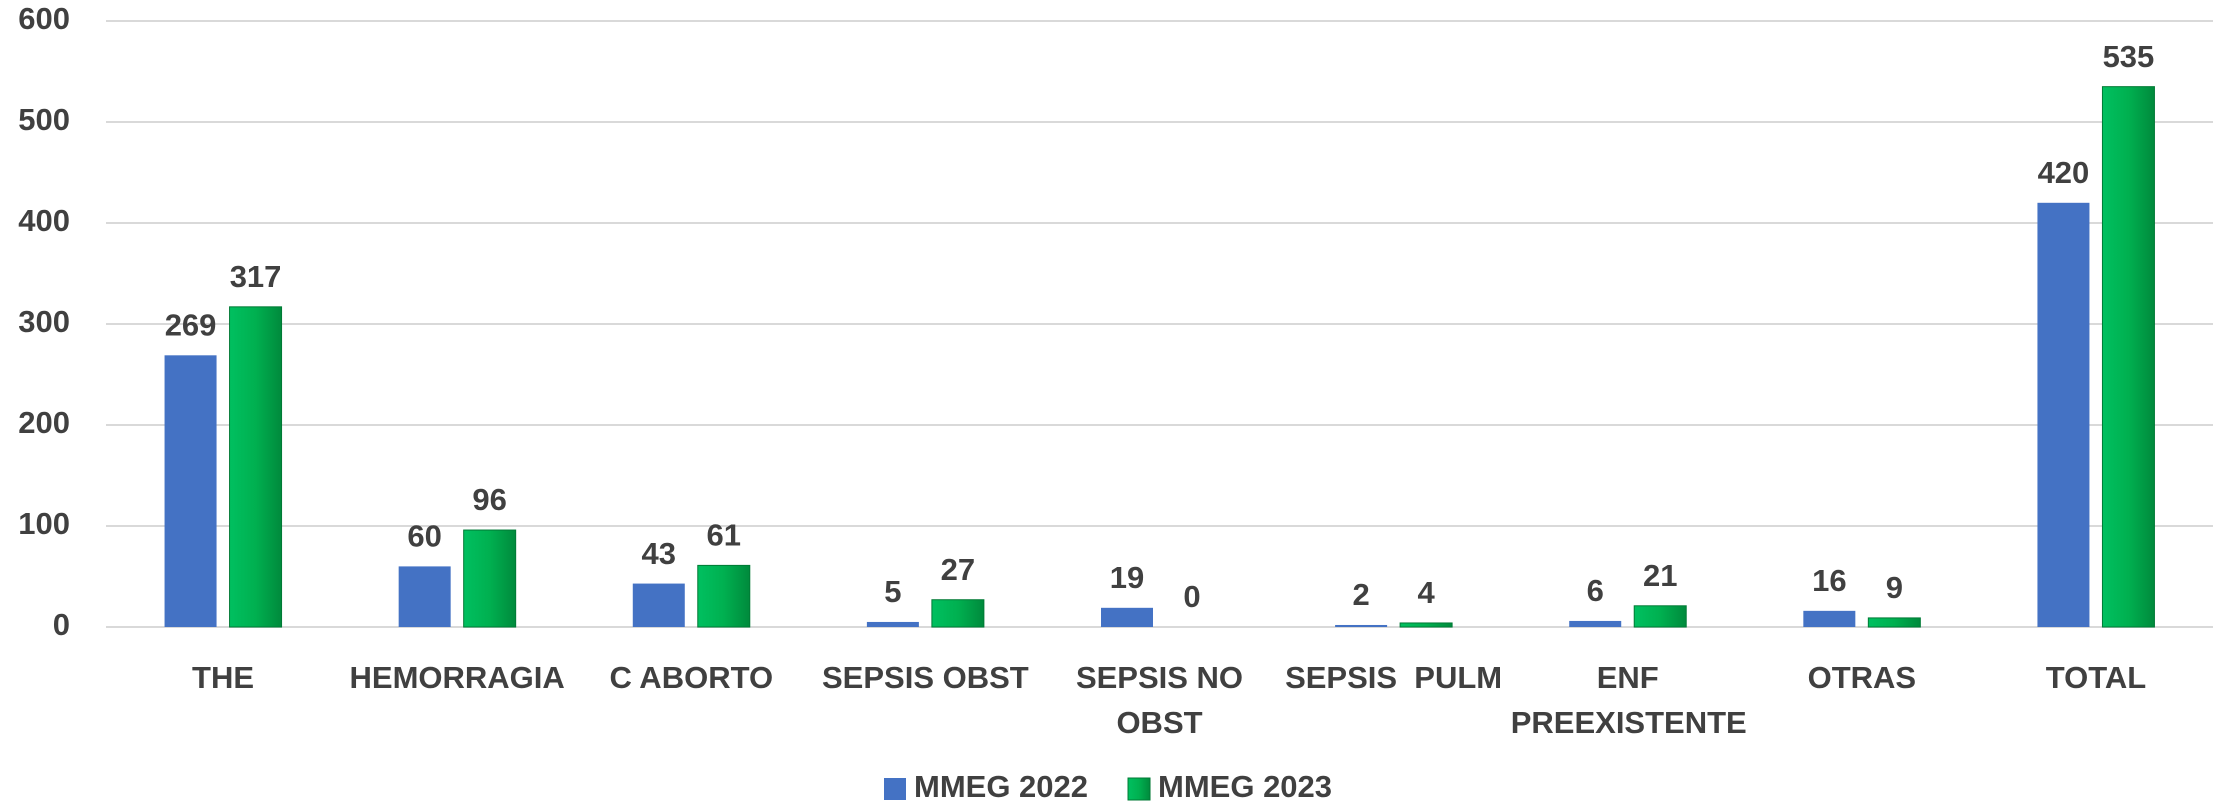  Describe the element at coordinates (44, 18) in the screenshot. I see `y-tick-label: 600` at that location.